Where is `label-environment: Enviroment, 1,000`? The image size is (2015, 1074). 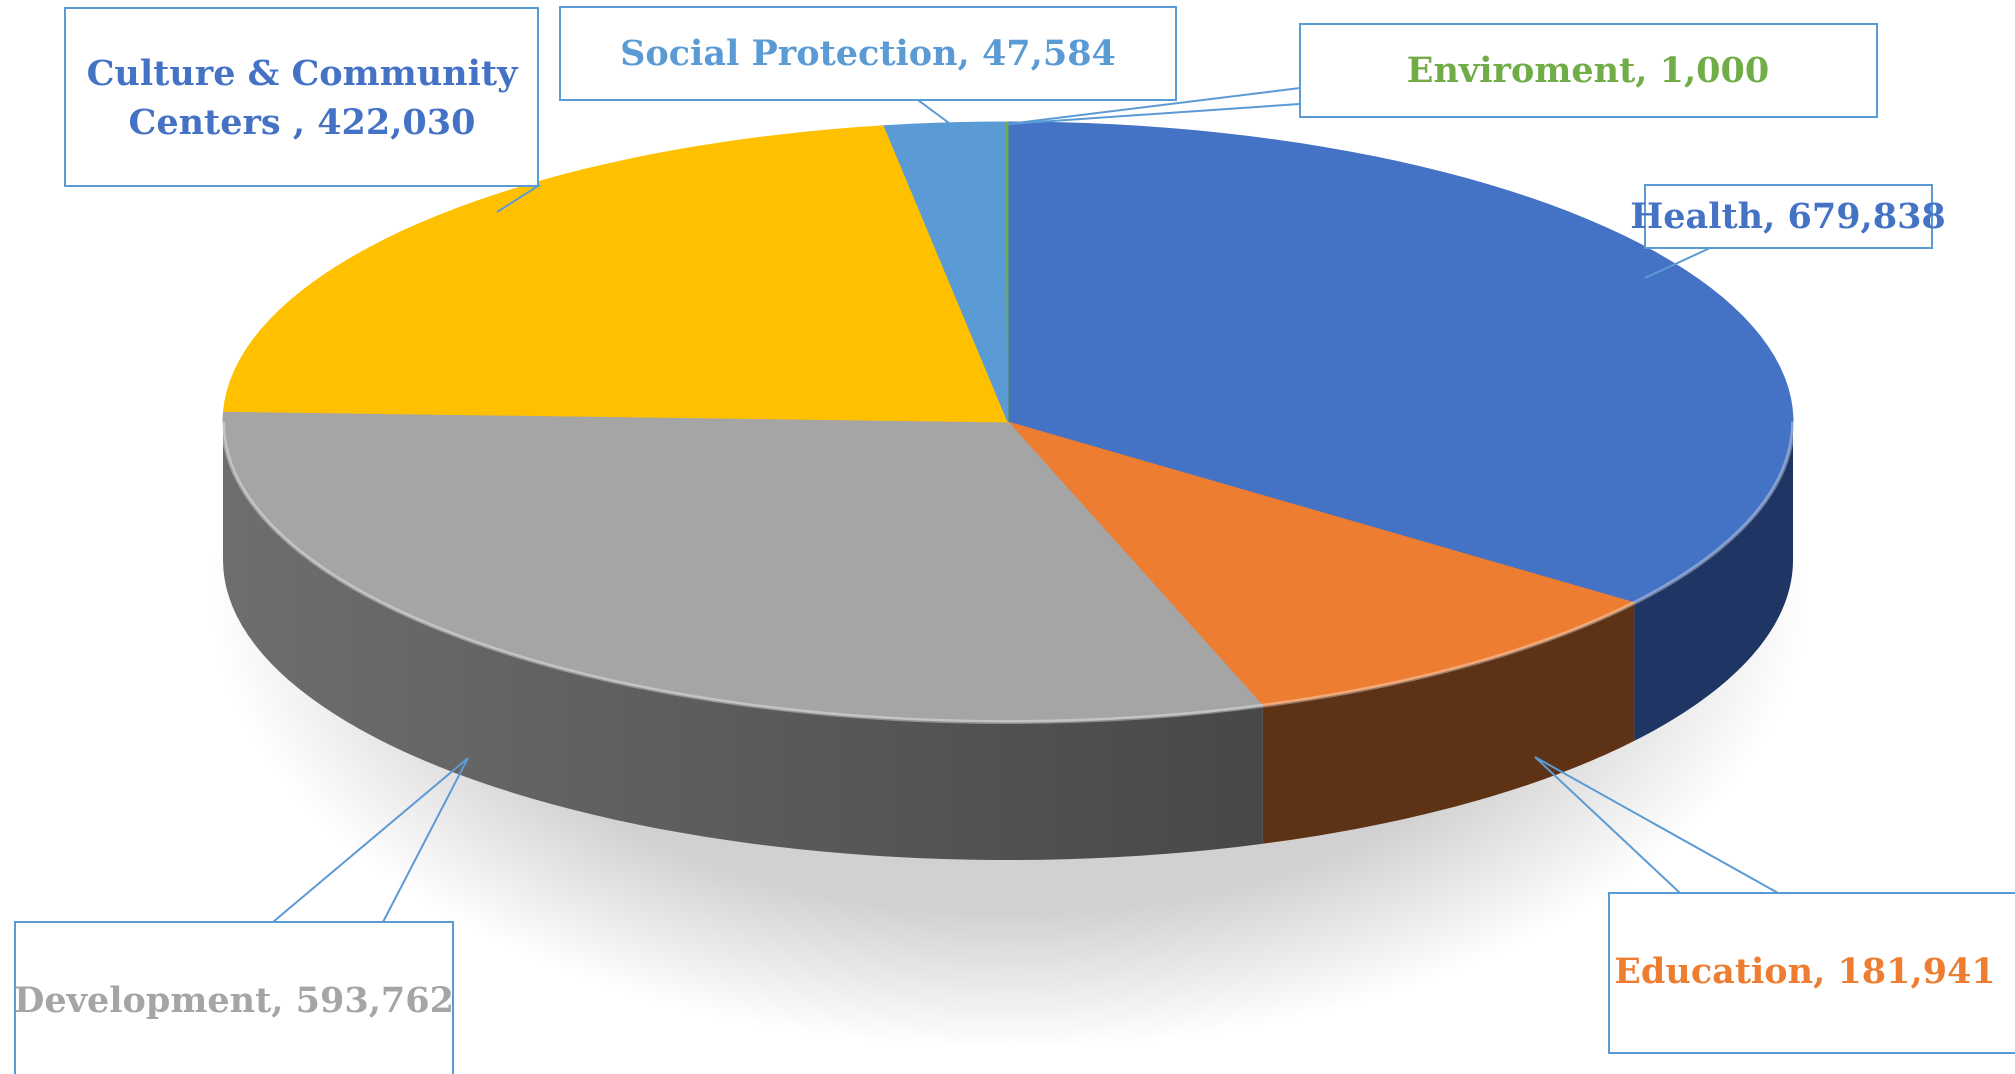 label-environment: Enviroment, 1,000 is located at coordinates (1588, 70).